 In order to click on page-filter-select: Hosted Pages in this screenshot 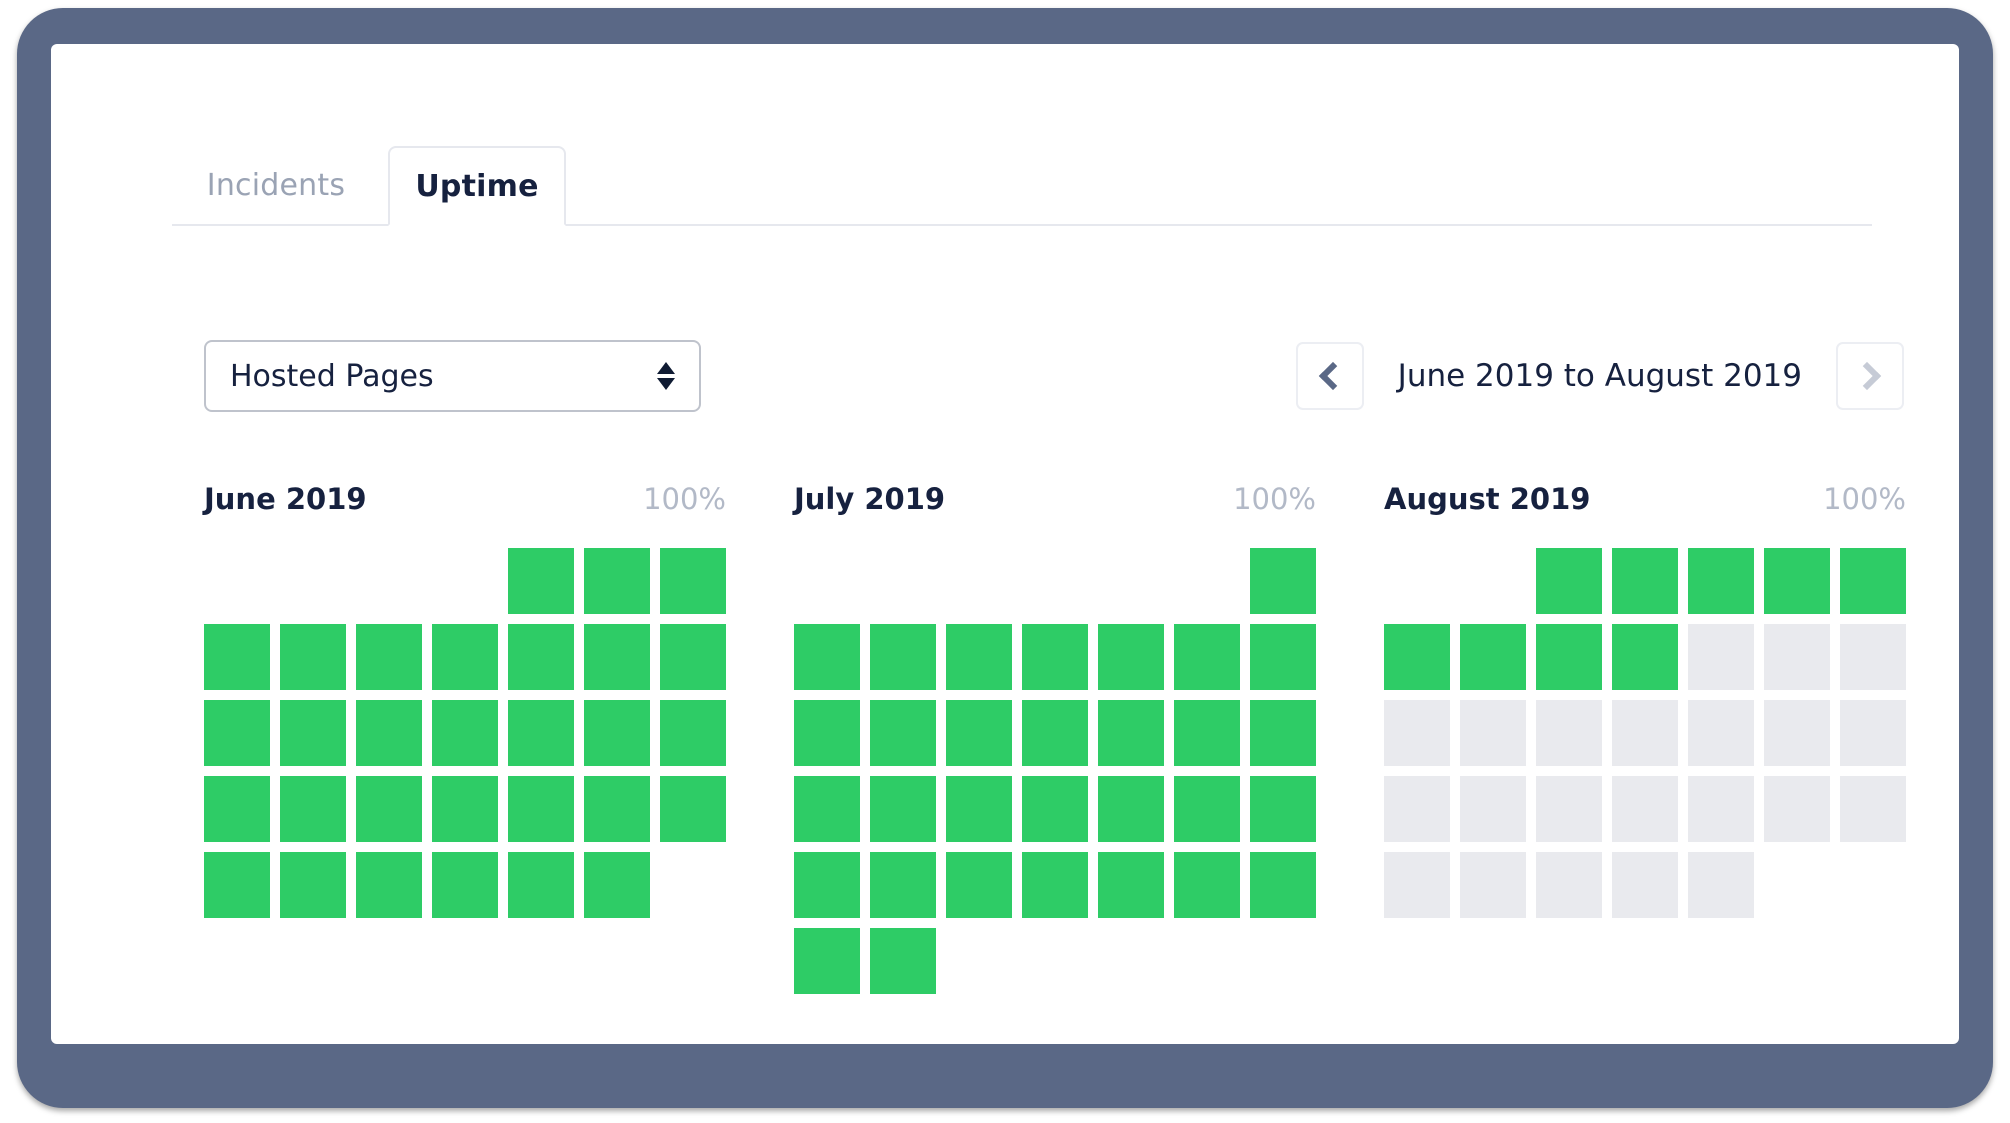, I will do `click(452, 376)`.